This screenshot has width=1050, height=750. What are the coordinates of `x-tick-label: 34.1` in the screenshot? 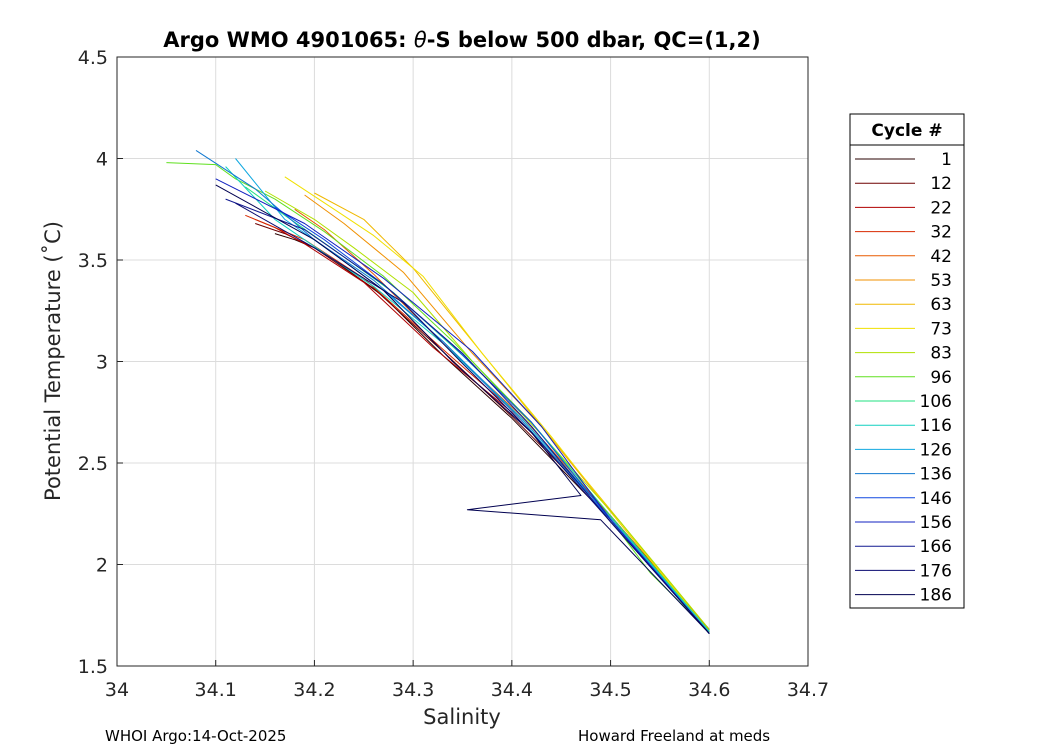 It's located at (216, 690).